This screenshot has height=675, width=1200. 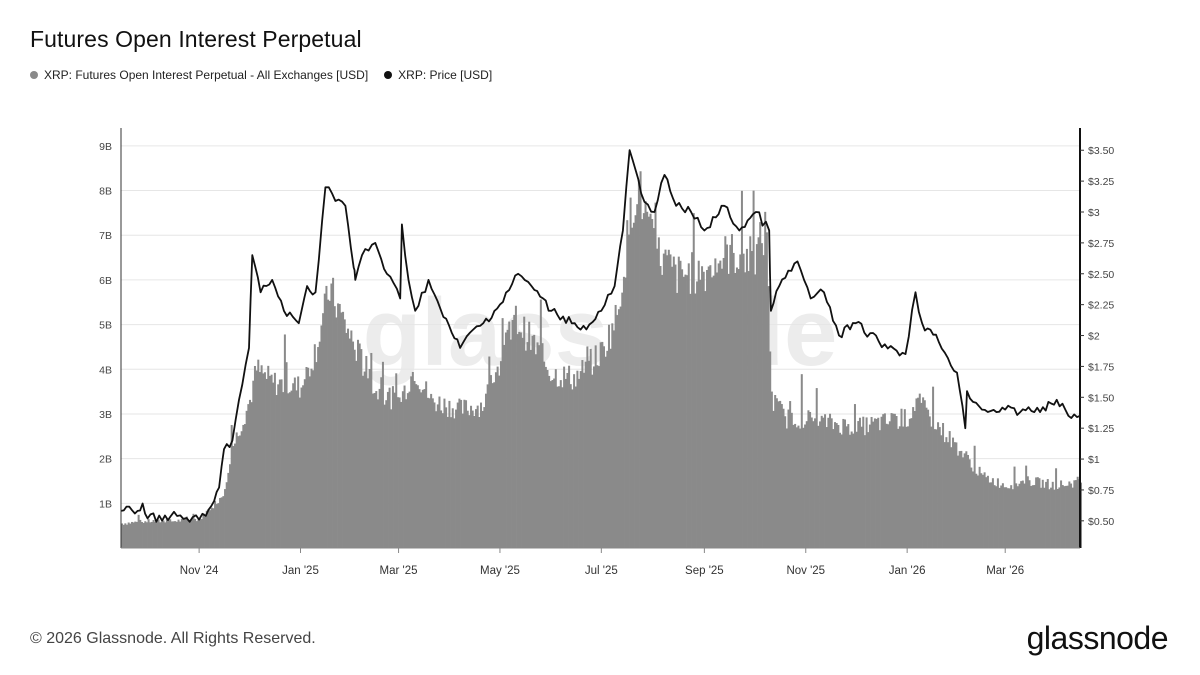 What do you see at coordinates (1094, 337) in the screenshot?
I see `y-right-tick-label: $2` at bounding box center [1094, 337].